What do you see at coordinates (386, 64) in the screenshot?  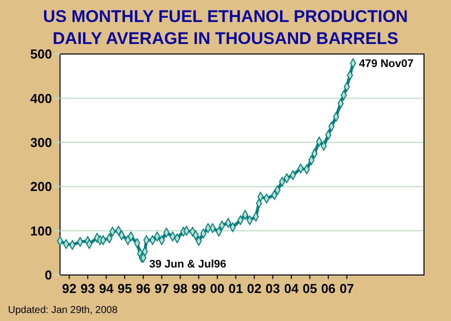 I see `annotation: 479 Nov07` at bounding box center [386, 64].